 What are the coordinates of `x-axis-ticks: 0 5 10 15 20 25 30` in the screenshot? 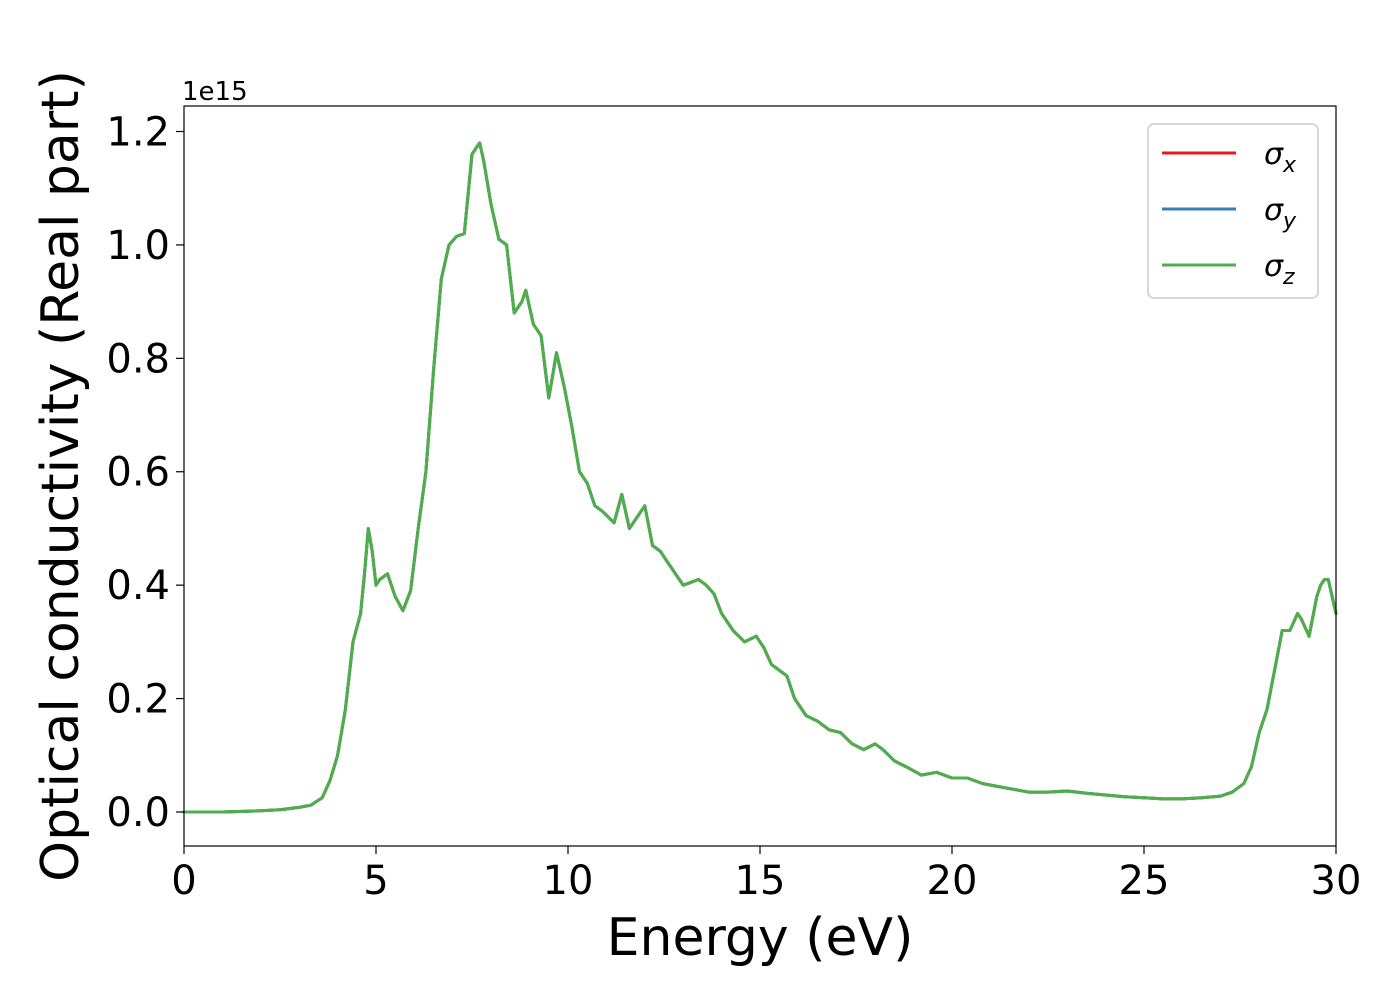 It's located at (766, 875).